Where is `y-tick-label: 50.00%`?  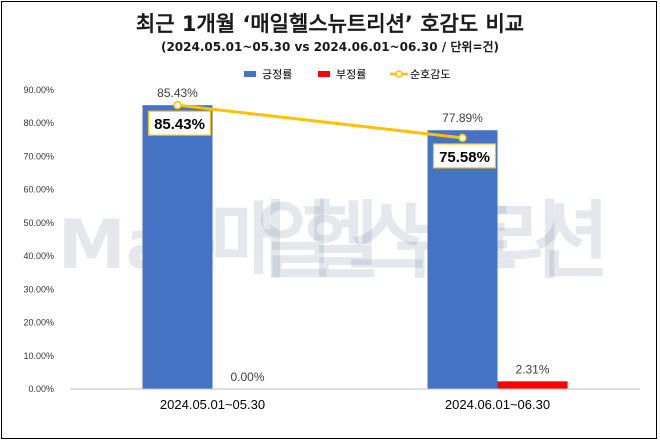
y-tick-label: 50.00% is located at coordinates (38, 223).